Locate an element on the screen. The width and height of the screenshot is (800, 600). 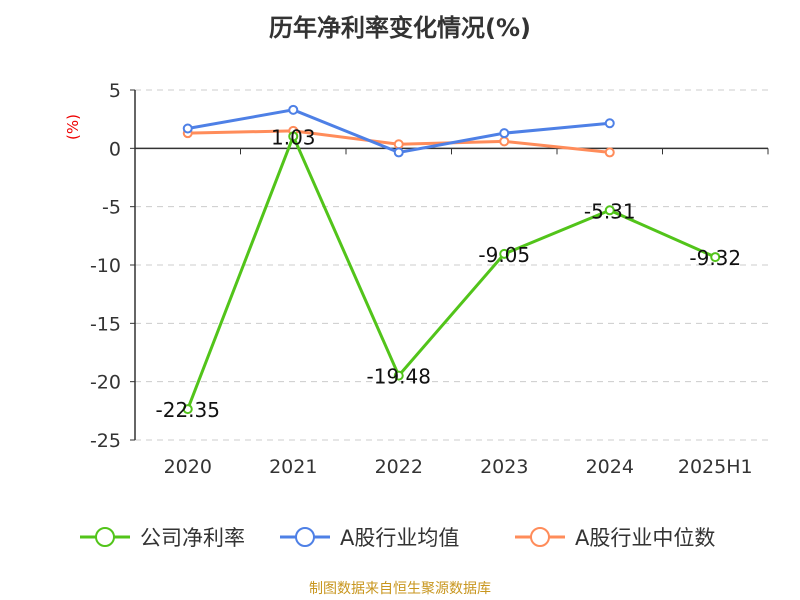
y-tick-label: -15 is located at coordinates (105, 324).